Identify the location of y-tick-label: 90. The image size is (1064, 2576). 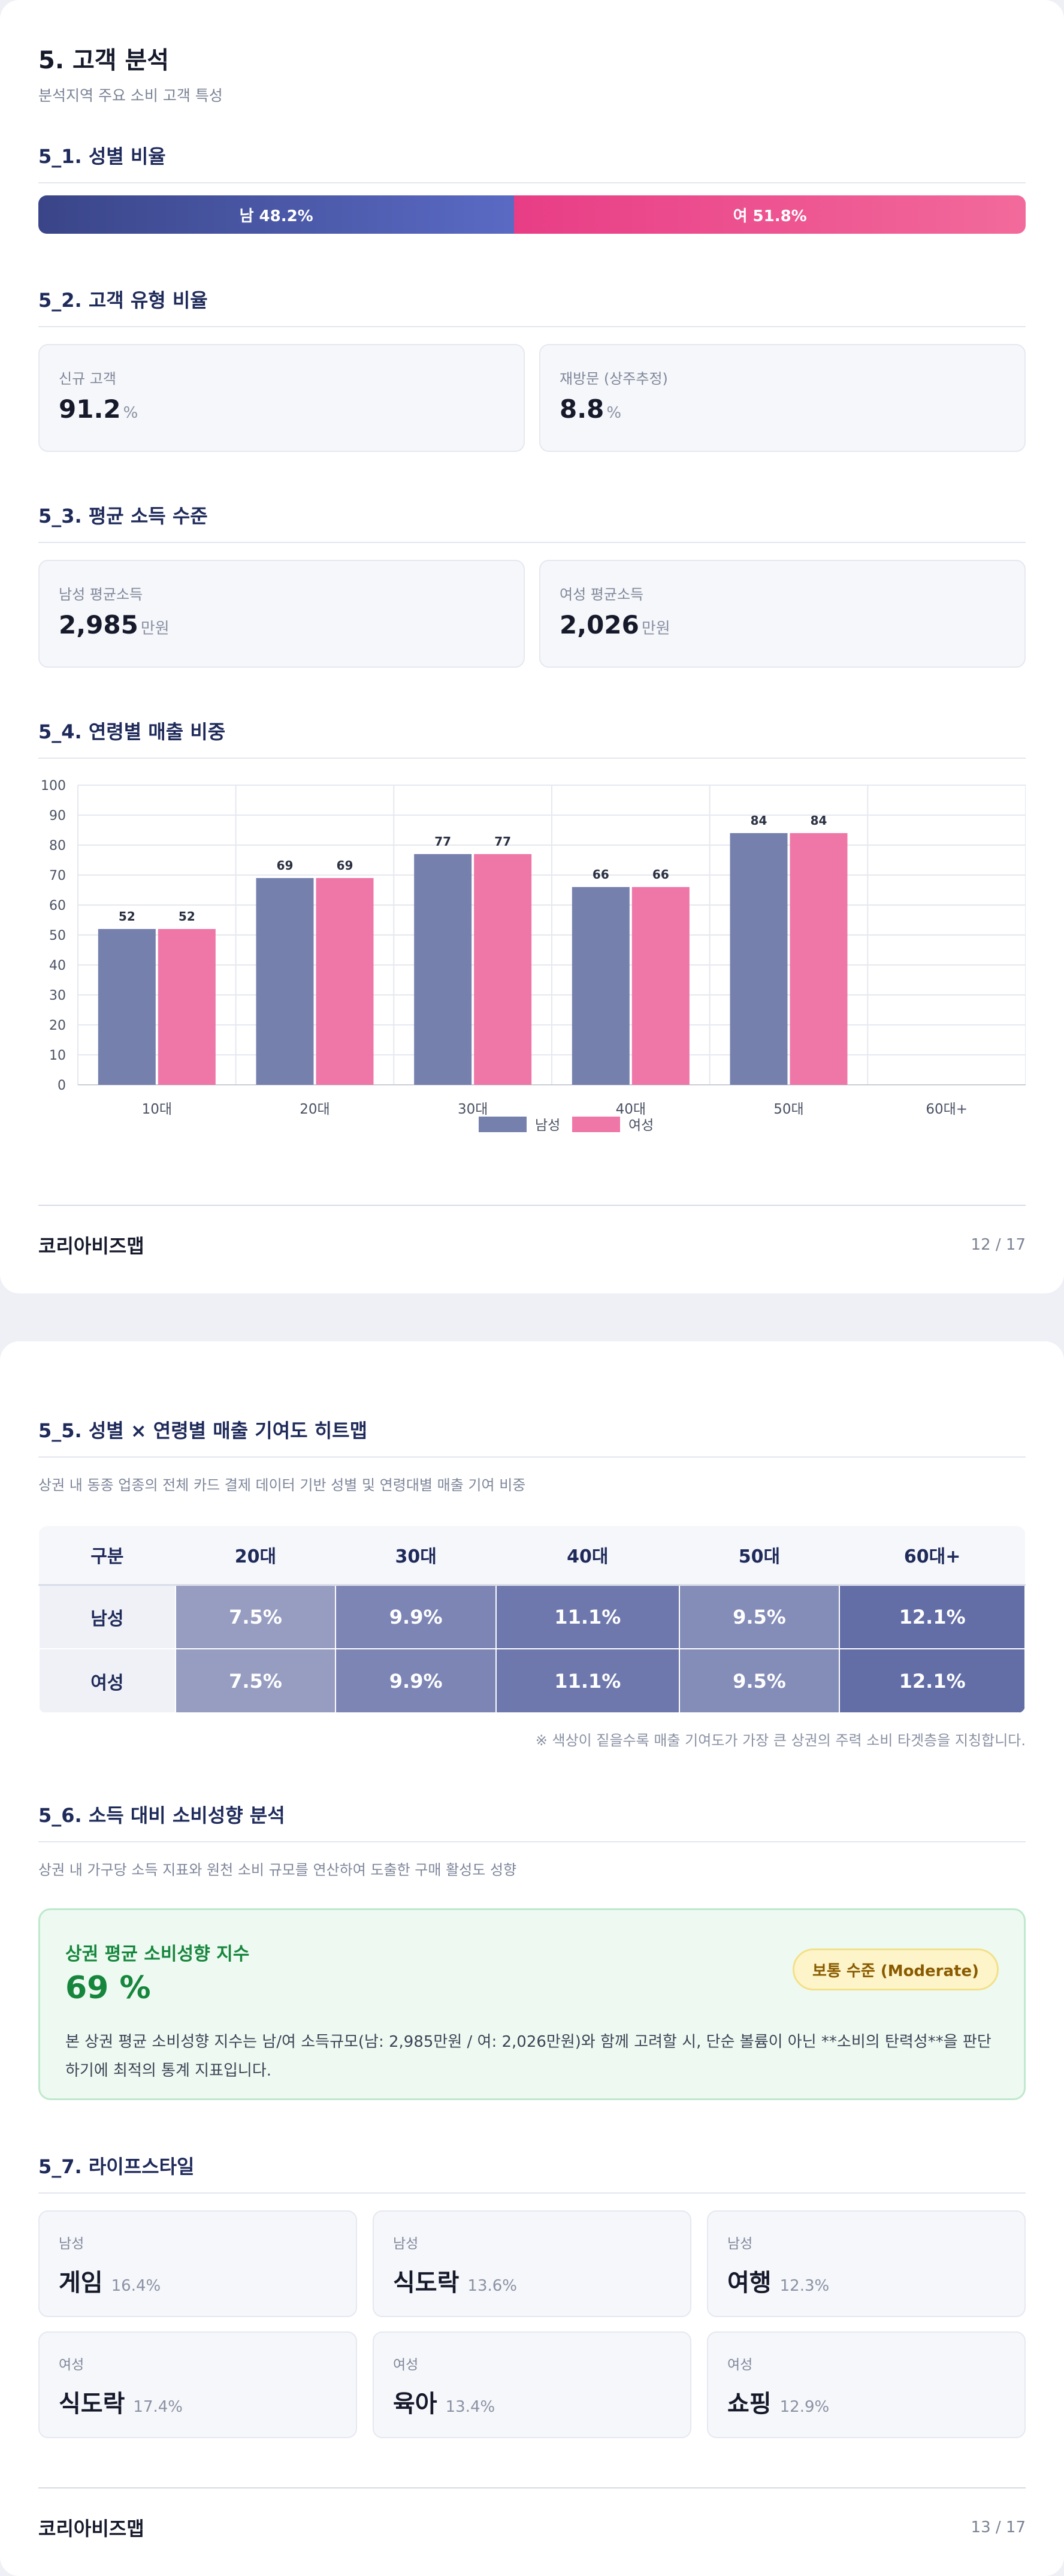
(57, 817).